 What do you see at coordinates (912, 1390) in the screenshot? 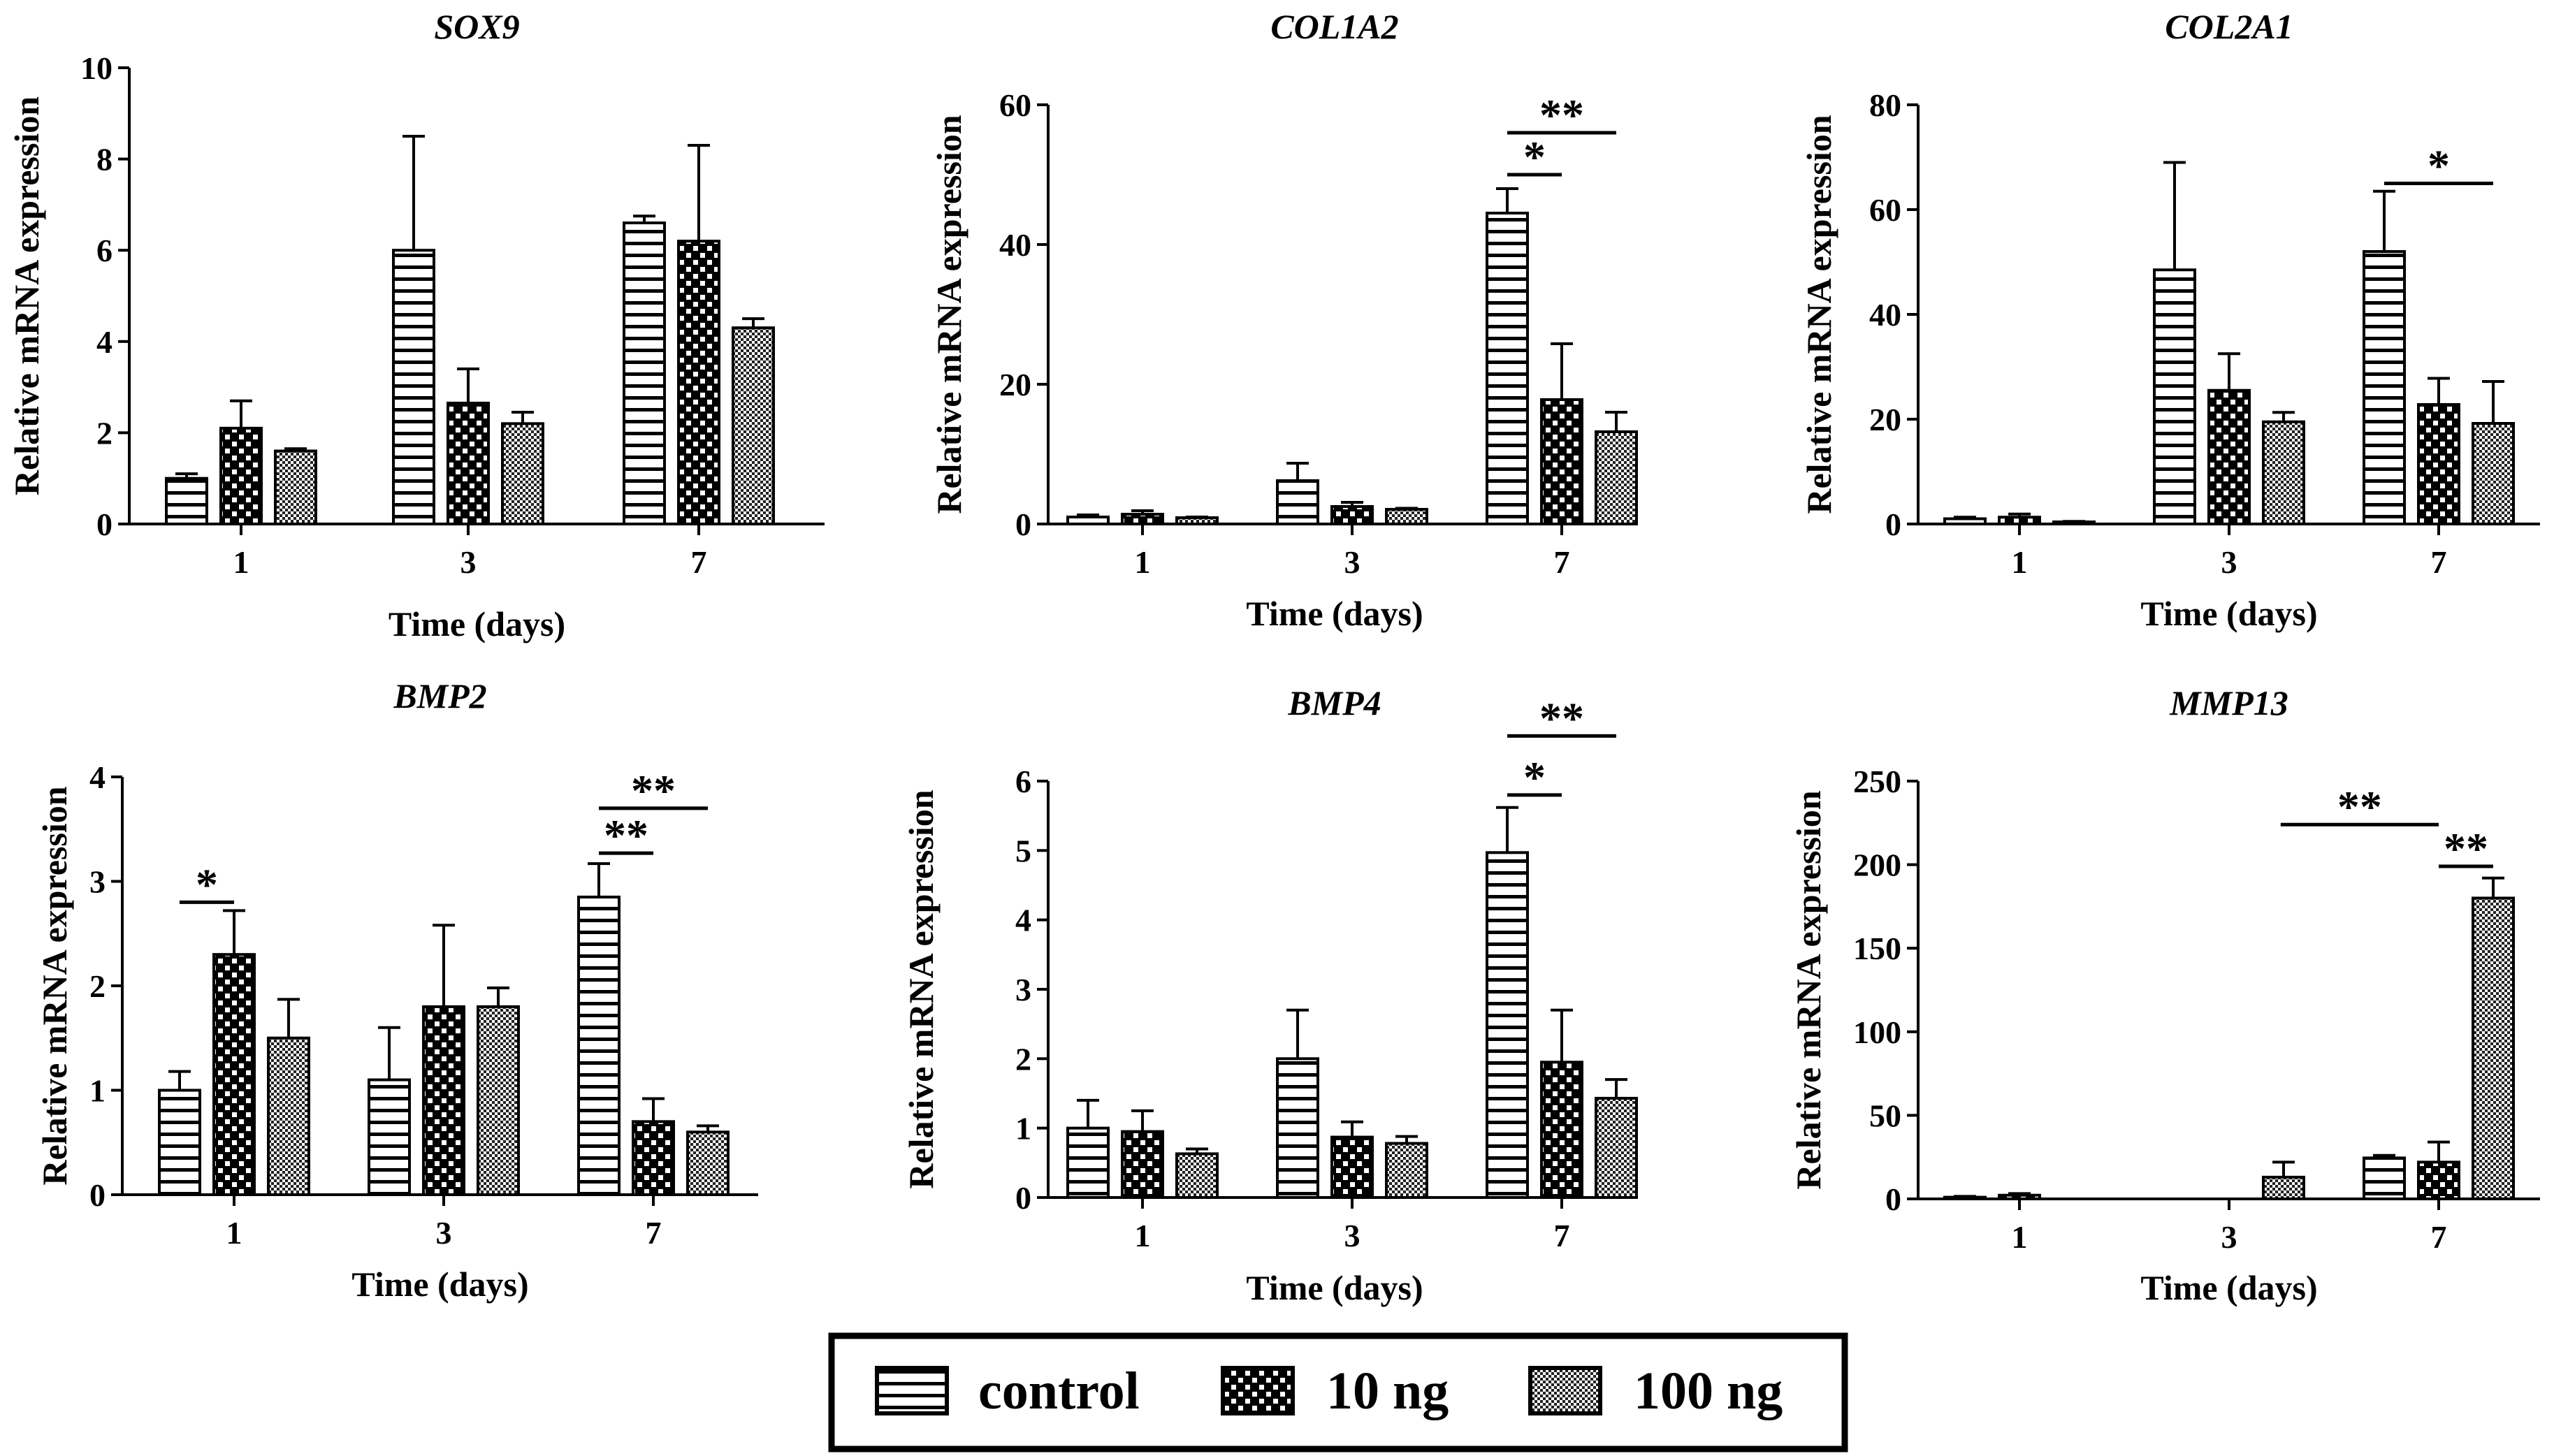
I see `legend-swatch-control` at bounding box center [912, 1390].